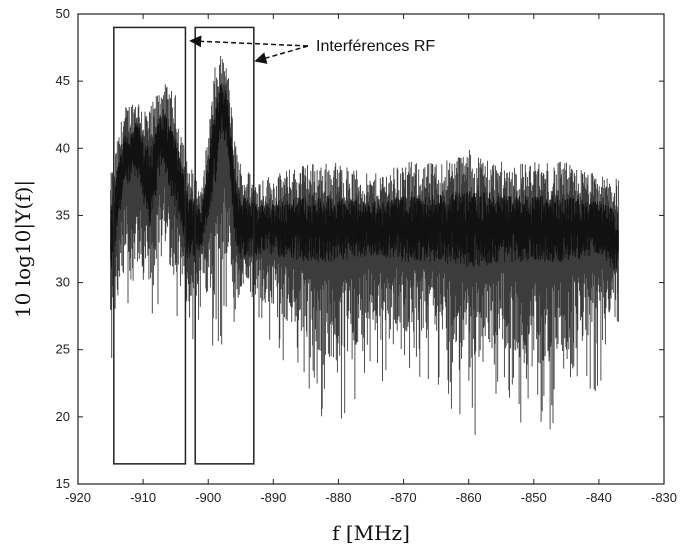 This screenshot has width=684, height=551. I want to click on x-tick-label: -860, so click(469, 497).